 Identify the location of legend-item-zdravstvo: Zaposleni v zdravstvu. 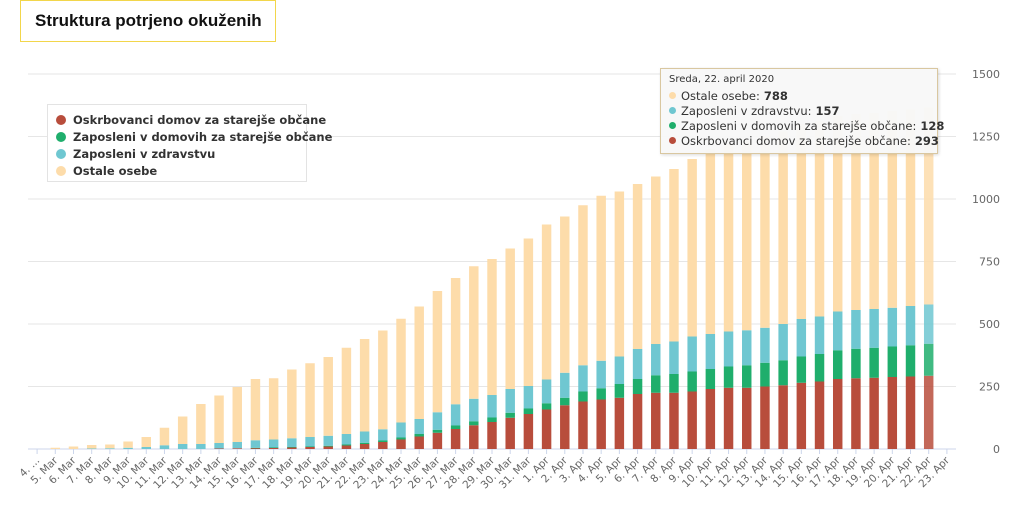
(181, 153).